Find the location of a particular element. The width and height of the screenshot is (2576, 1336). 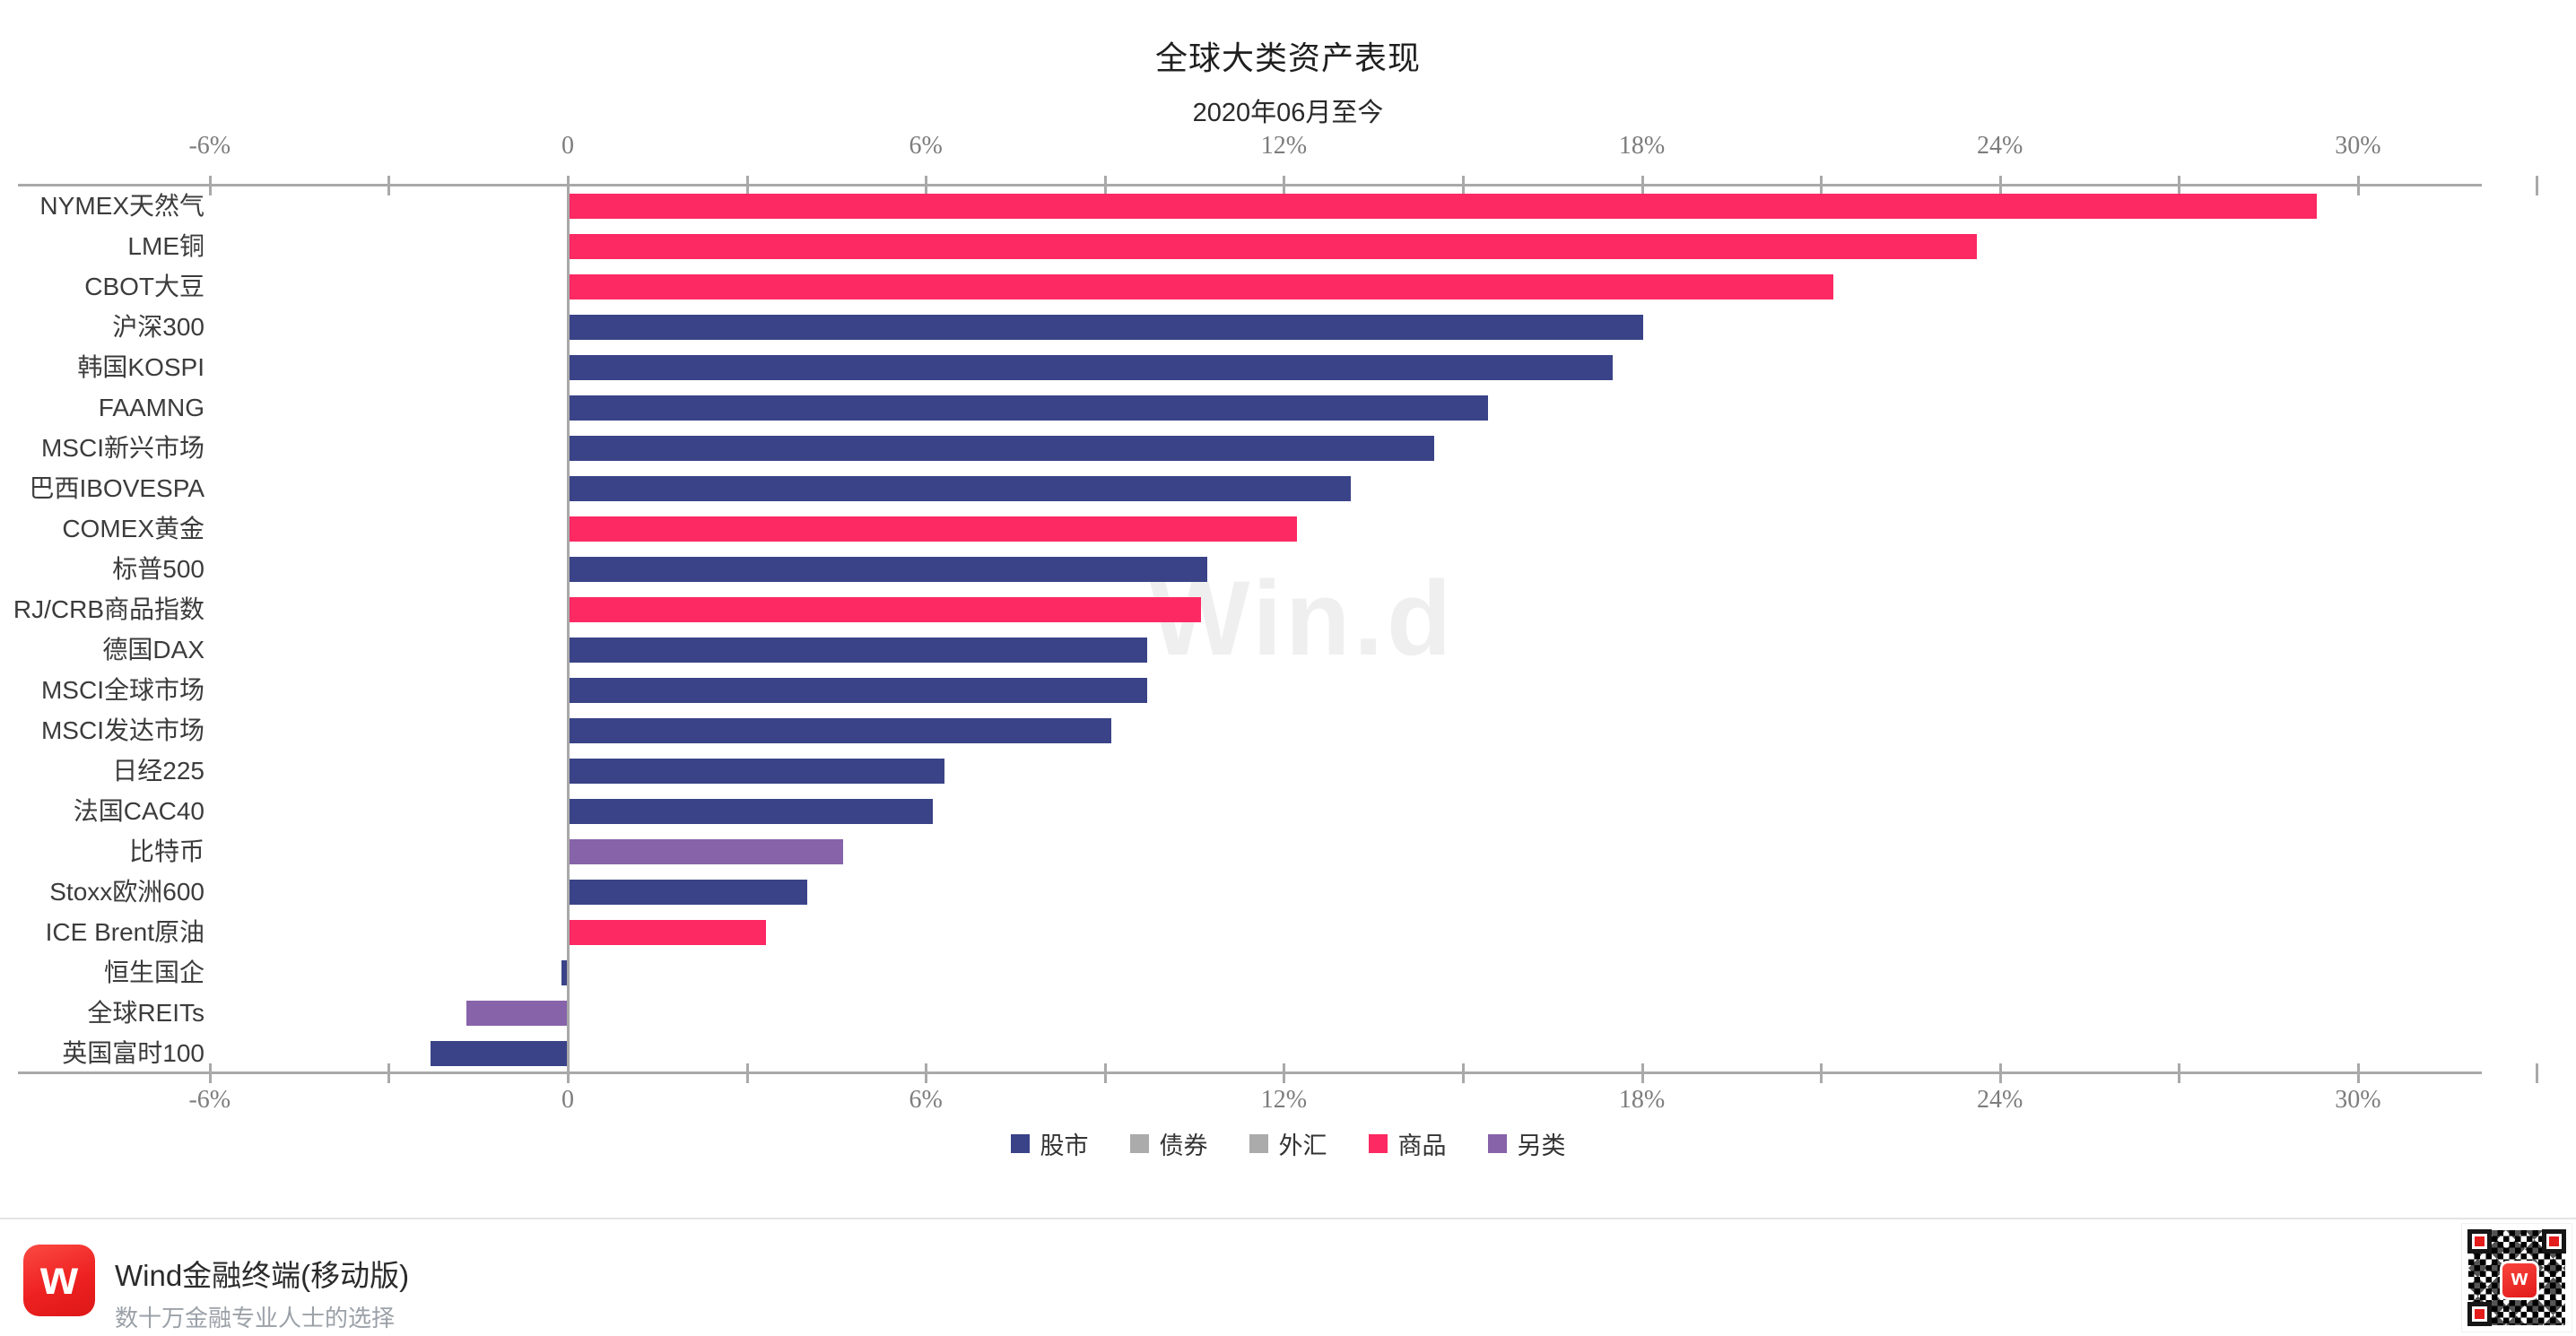

top-axis-tick-label: 0 is located at coordinates (567, 146).